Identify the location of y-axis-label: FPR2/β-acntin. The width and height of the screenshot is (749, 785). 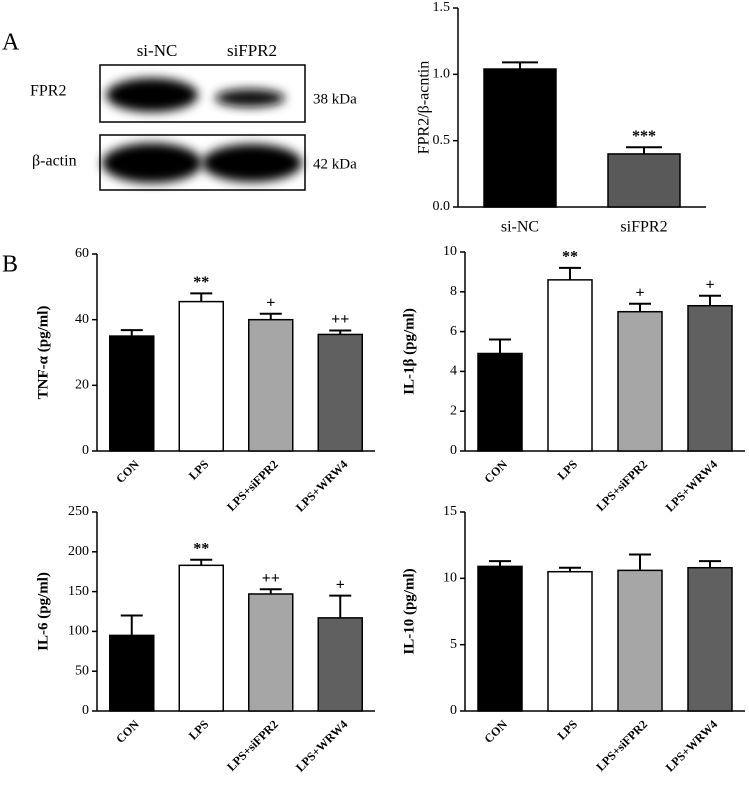
(424, 107).